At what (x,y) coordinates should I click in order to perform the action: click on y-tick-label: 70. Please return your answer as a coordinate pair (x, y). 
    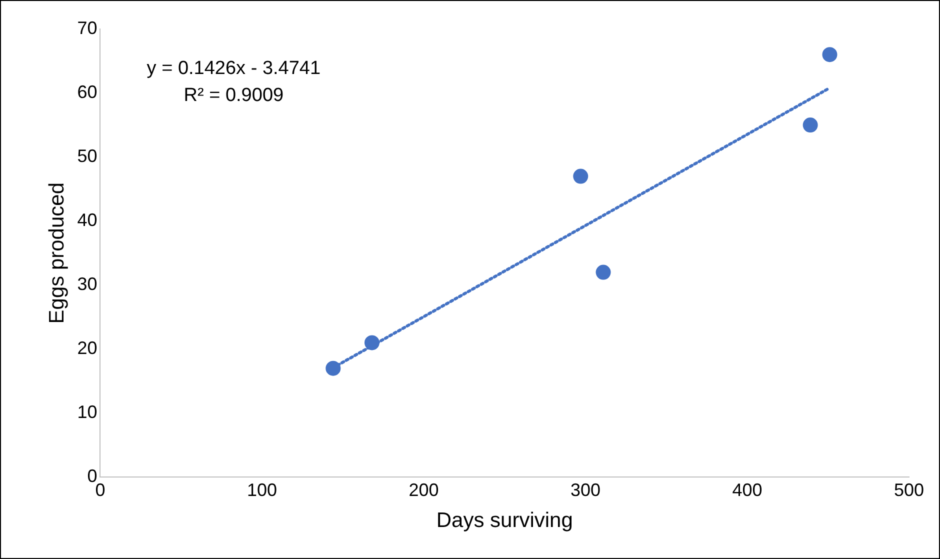
    Looking at the image, I should click on (87, 28).